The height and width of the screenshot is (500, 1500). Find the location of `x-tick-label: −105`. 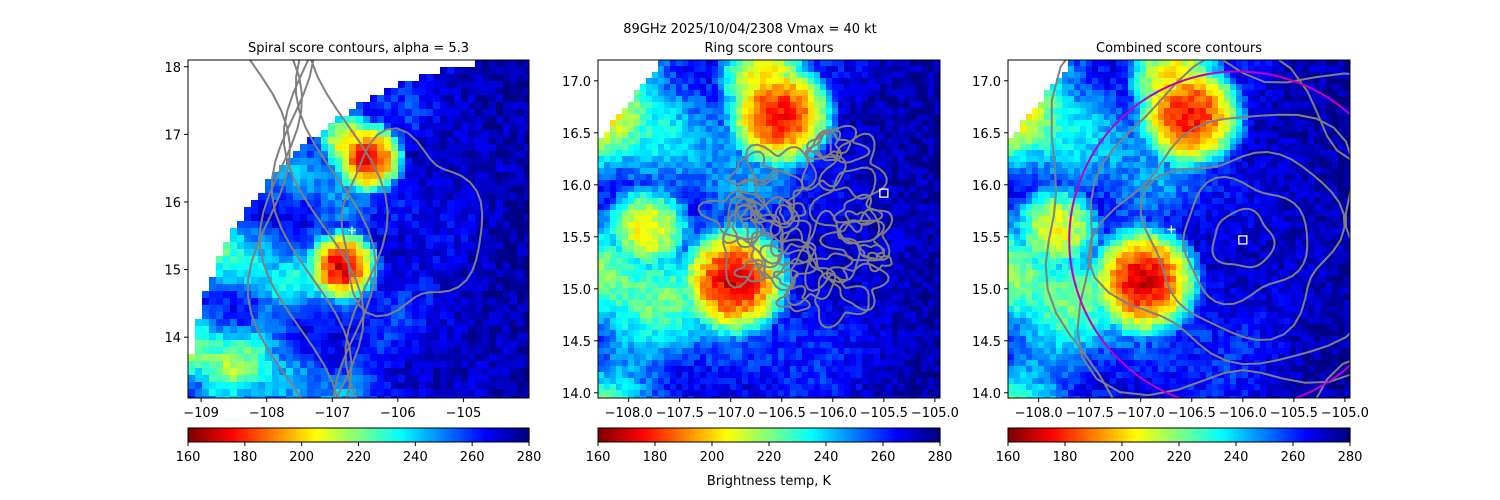

x-tick-label: −105 is located at coordinates (464, 413).